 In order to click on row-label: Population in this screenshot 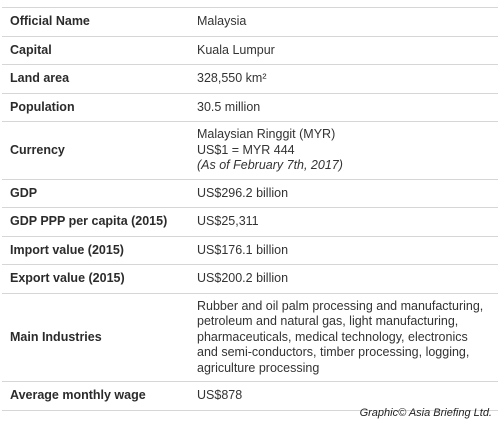, I will do `click(93, 107)`.